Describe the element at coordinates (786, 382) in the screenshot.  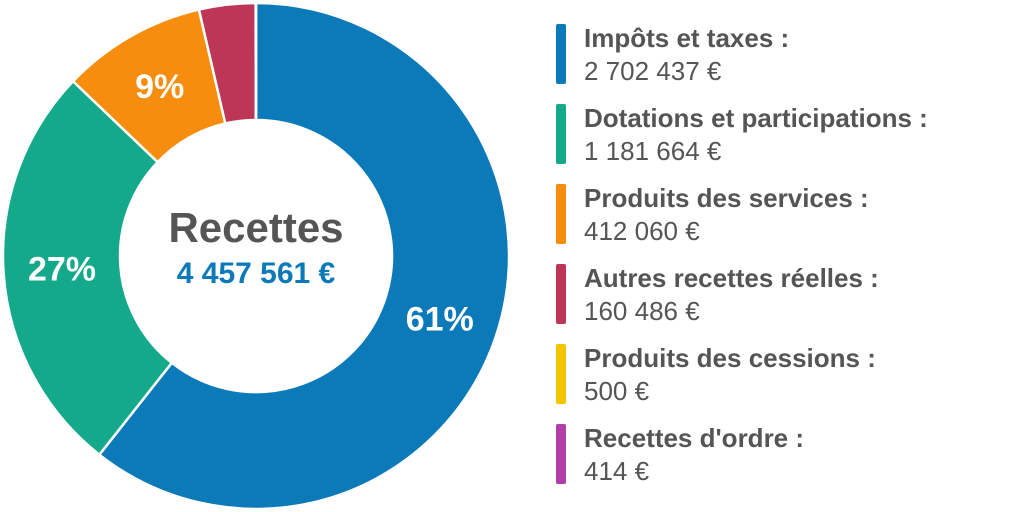
I see `legend-item: Produits des cessions : 500 €` at that location.